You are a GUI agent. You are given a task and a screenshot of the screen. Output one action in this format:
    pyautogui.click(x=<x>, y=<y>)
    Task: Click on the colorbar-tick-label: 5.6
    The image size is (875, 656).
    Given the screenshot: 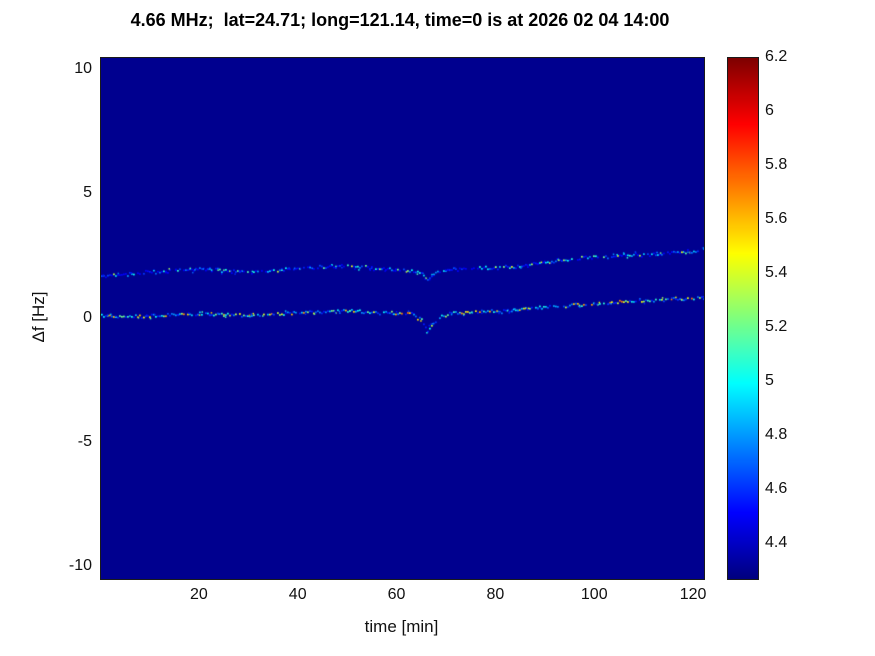 What is the action you would take?
    pyautogui.click(x=776, y=218)
    